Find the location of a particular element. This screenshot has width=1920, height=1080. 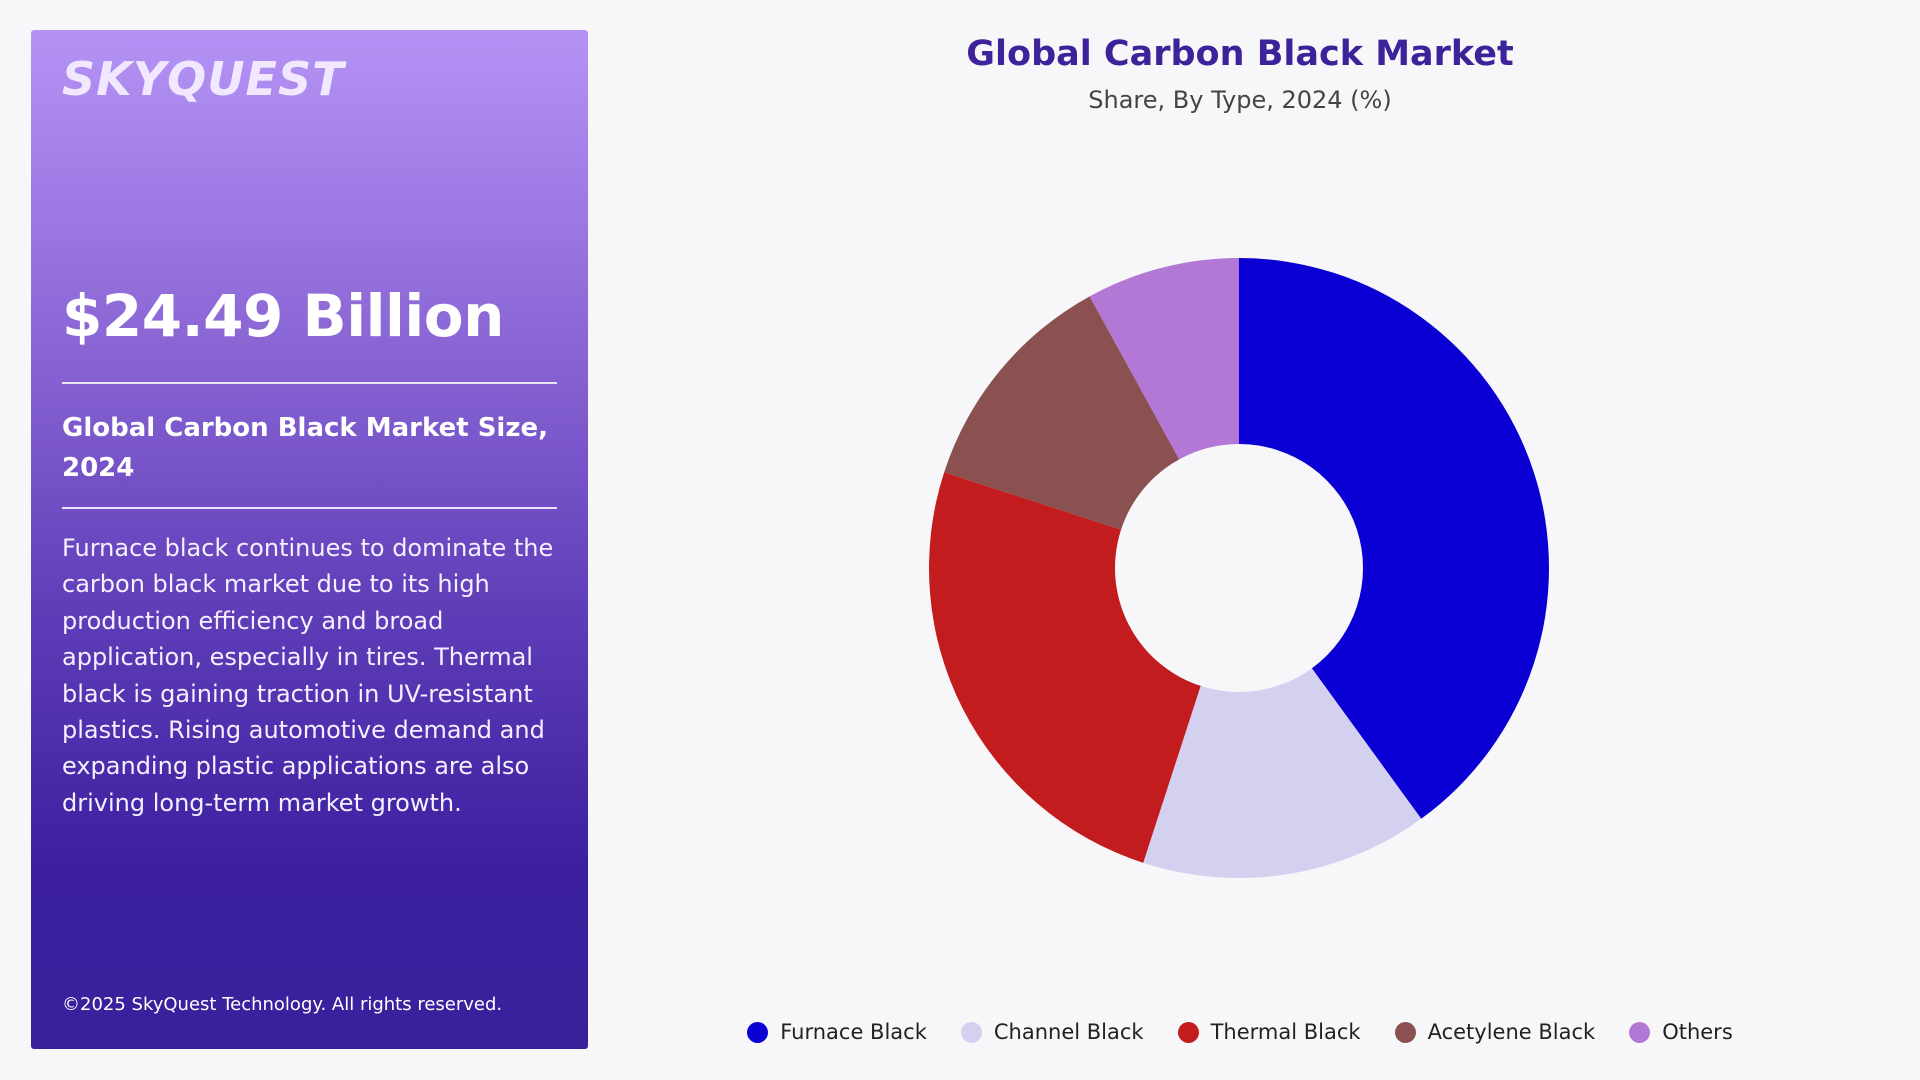

market-value: $24.49 Billion is located at coordinates (283, 316).